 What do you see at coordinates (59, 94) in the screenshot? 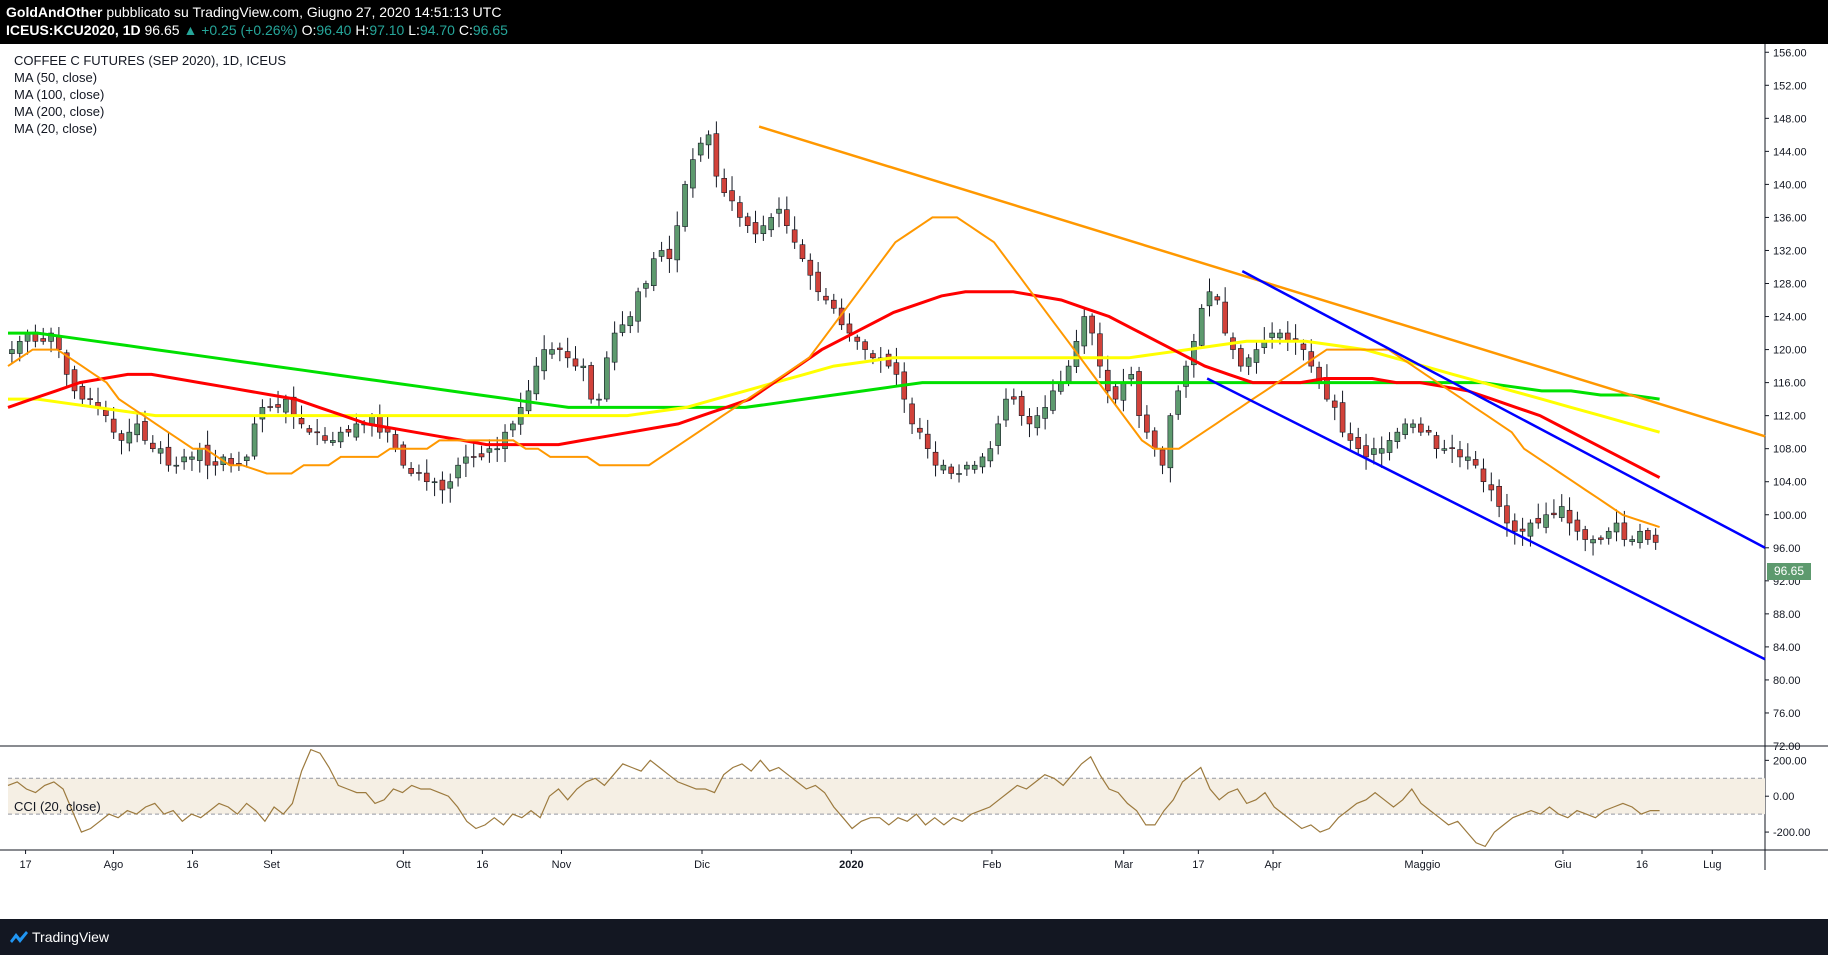
I see `legend-ma100: MA (100, close)` at bounding box center [59, 94].